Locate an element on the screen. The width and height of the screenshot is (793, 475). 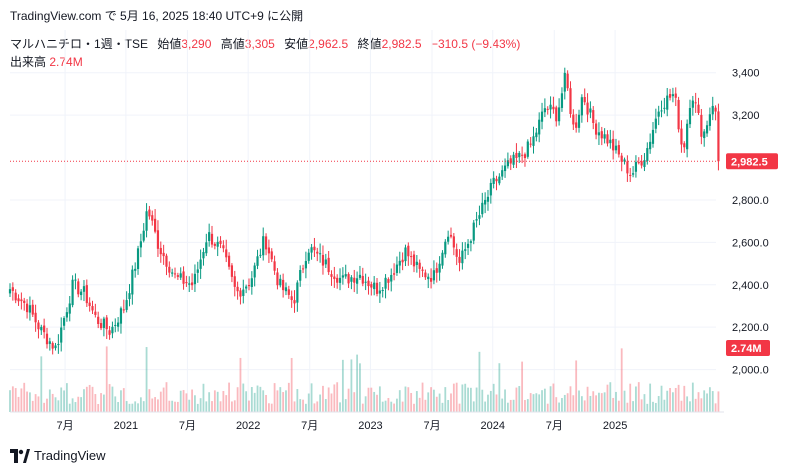
volume-label: 出来高 is located at coordinates (28, 62).